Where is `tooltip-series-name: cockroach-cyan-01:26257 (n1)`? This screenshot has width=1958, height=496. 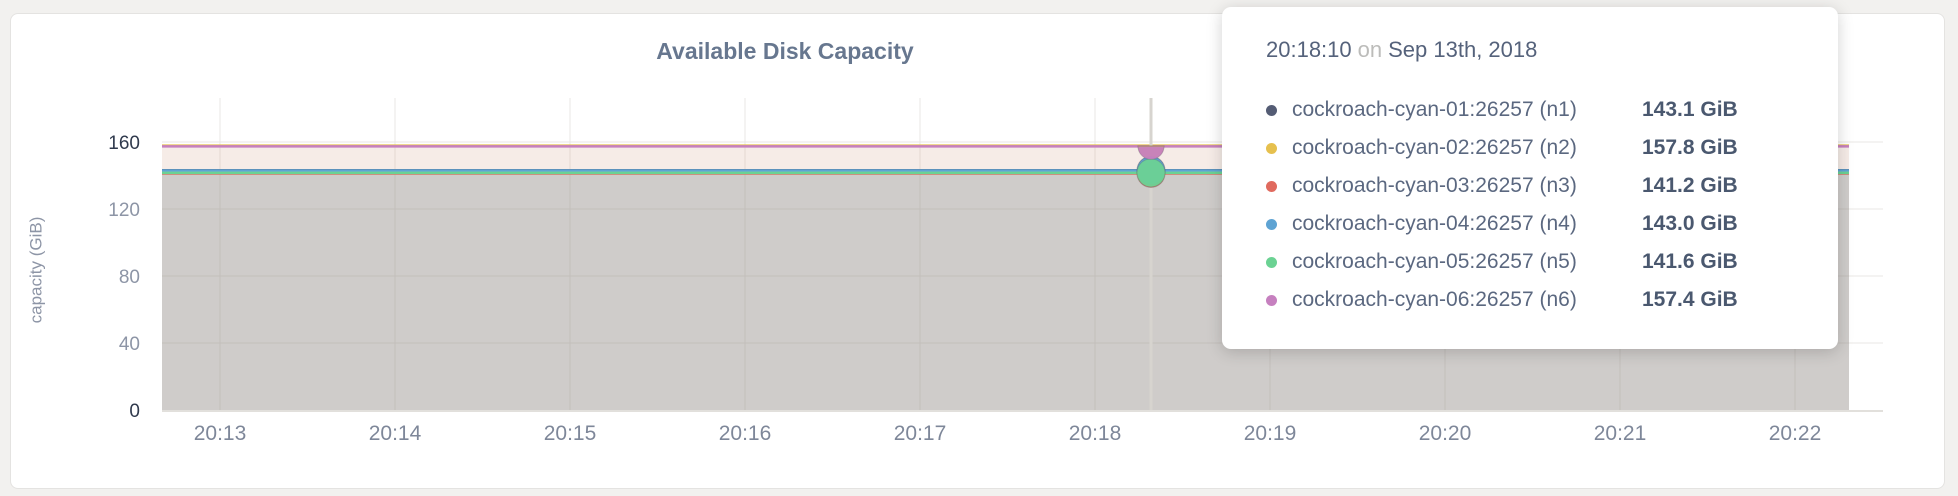 tooltip-series-name: cockroach-cyan-01:26257 (n1) is located at coordinates (1434, 109).